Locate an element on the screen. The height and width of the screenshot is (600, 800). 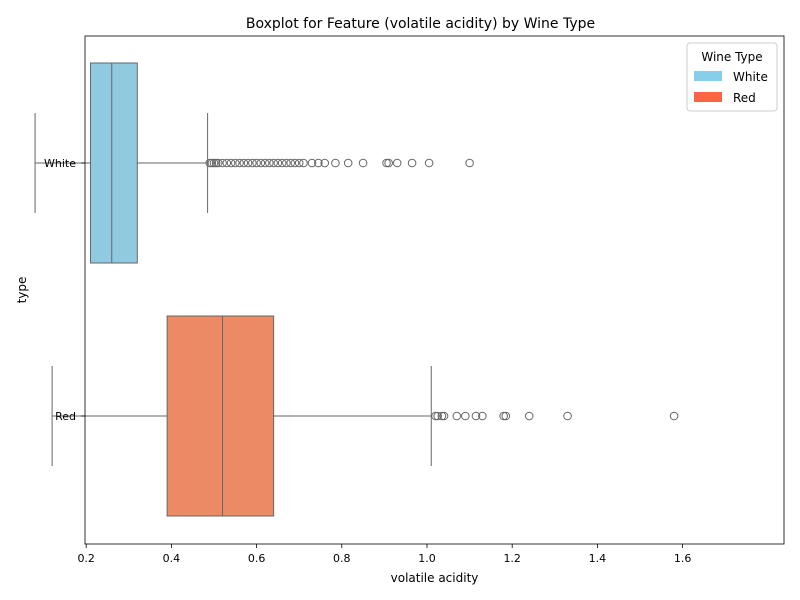
x-axis: 0.2 0.4 0.6 0.8 1.0 1.2 1.4 1.6 is located at coordinates (384, 554).